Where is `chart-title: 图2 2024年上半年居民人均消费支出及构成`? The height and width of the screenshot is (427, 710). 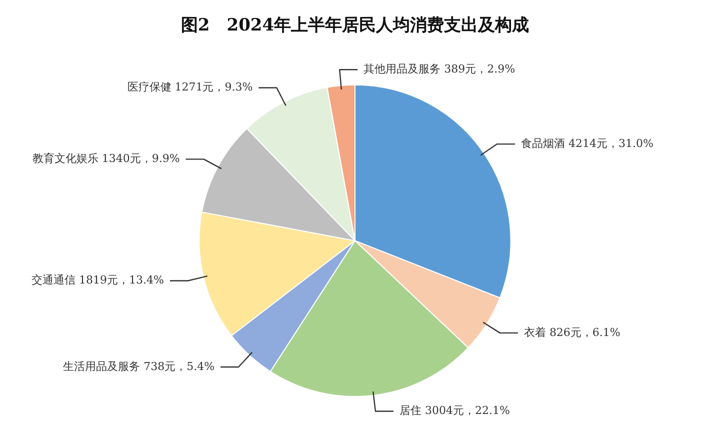
chart-title: 图2 2024年上半年居民人均消费支出及构成 is located at coordinates (355, 26).